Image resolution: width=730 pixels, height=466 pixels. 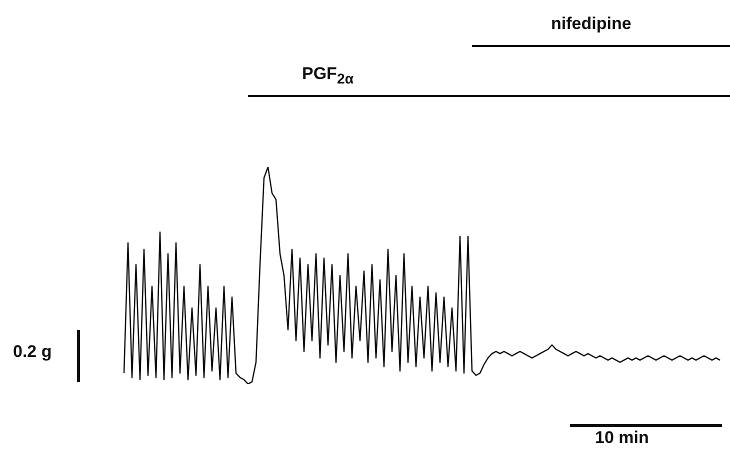 I want to click on text: nifedipine, so click(x=591, y=24).